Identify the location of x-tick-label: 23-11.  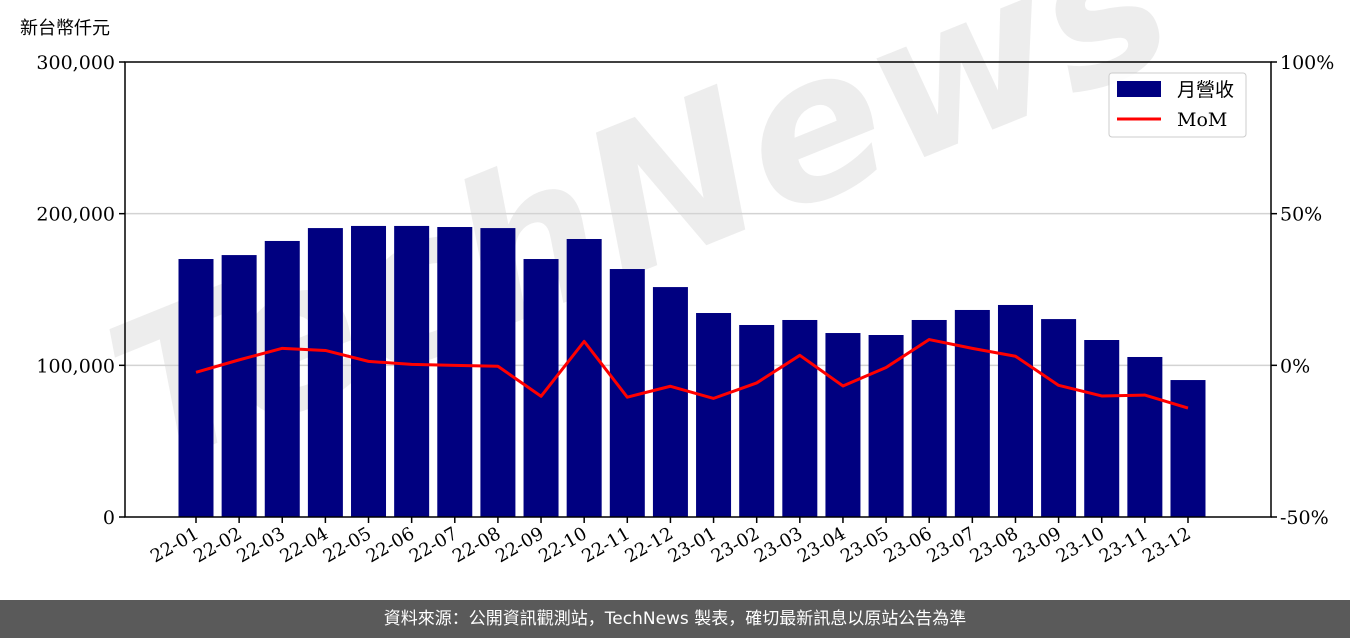
(1123, 545).